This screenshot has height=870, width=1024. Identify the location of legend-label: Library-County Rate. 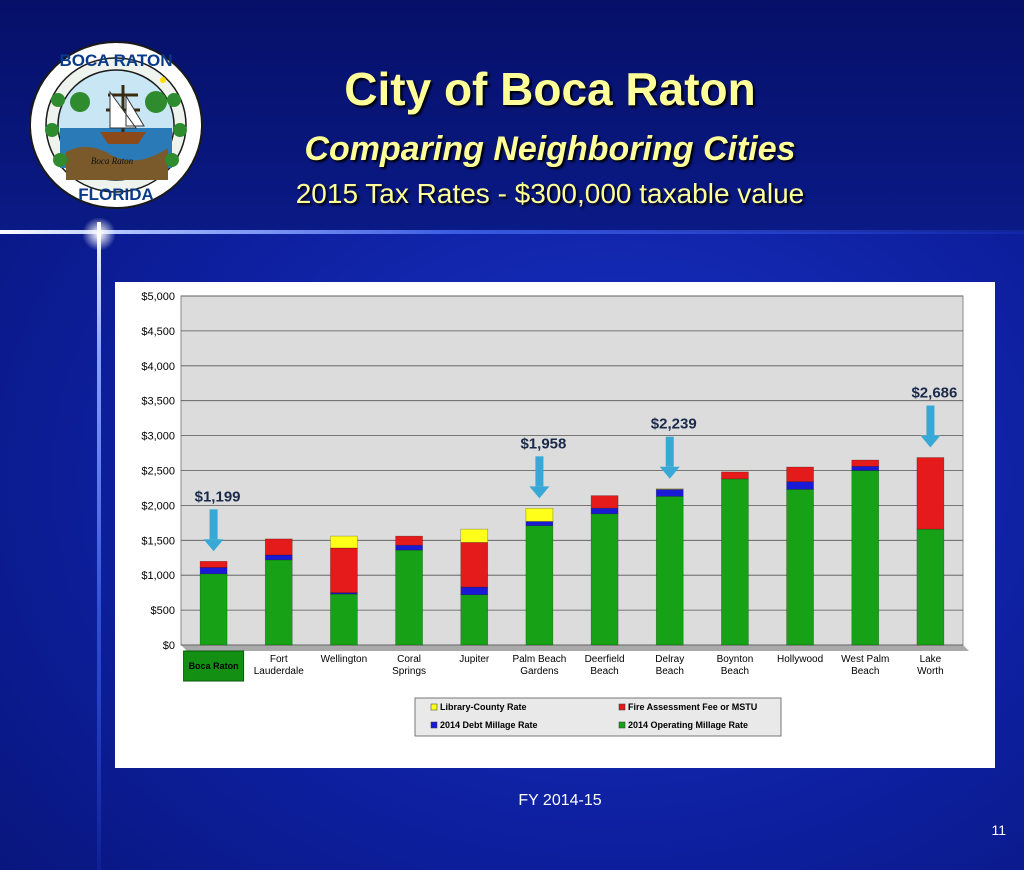
(483, 707).